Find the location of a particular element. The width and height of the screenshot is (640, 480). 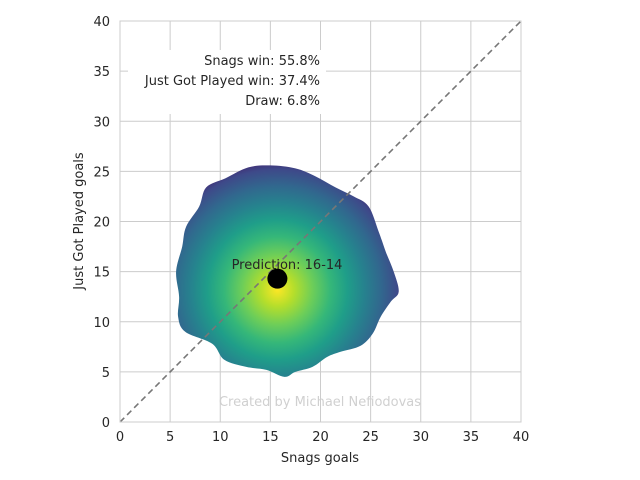

watermark: Created by Michael Nefiodovas is located at coordinates (320, 402).